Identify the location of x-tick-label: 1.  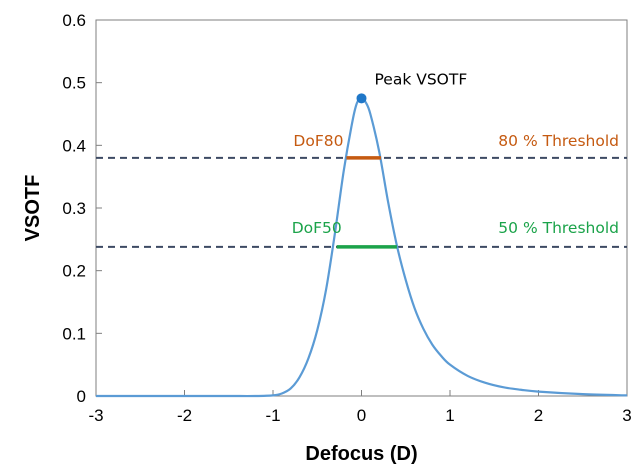
(449, 415).